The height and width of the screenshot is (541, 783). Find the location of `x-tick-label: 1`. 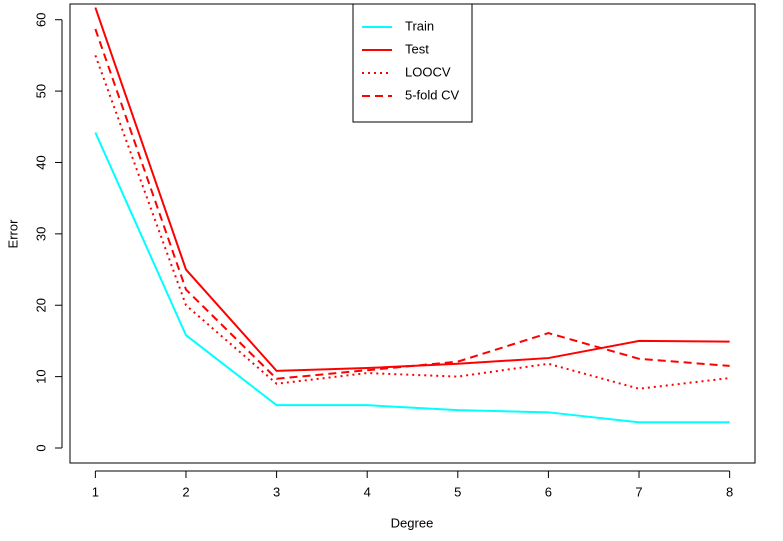

x-tick-label: 1 is located at coordinates (95, 491).